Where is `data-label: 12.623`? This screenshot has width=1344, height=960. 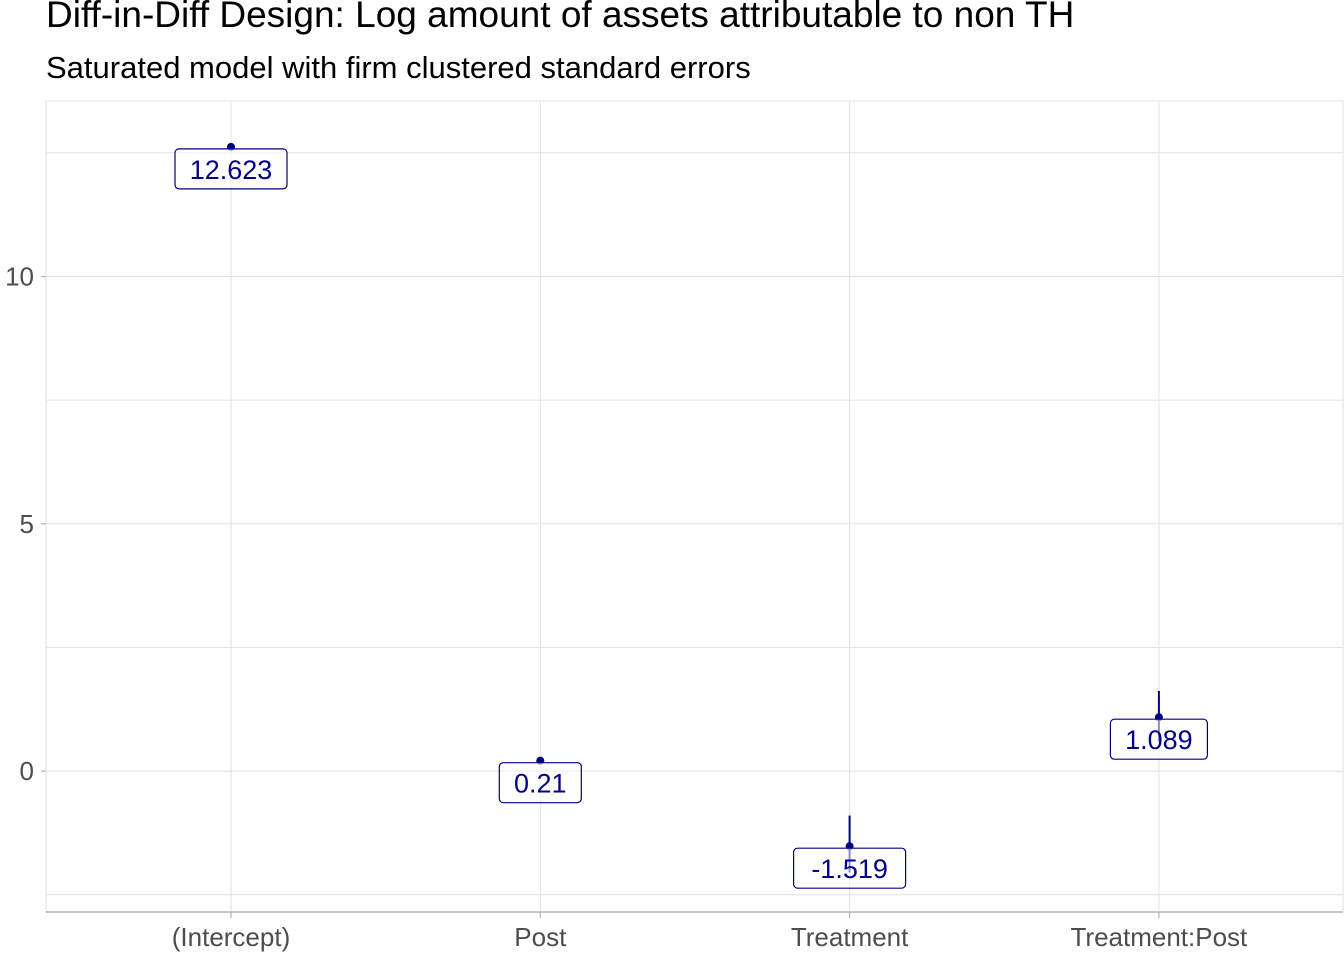 data-label: 12.623 is located at coordinates (231, 169).